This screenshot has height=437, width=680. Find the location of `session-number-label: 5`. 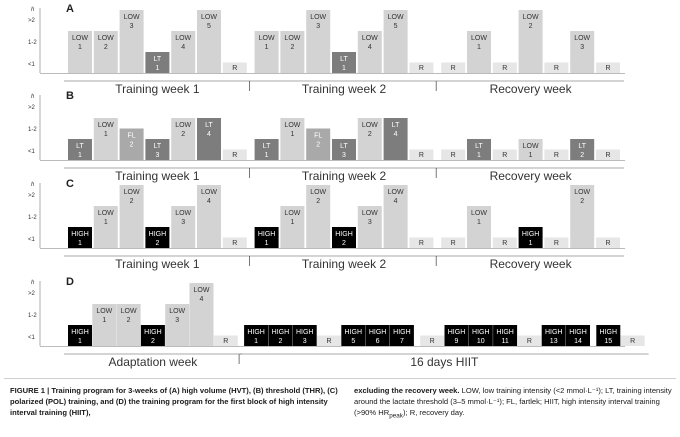

session-number-label: 5 is located at coordinates (209, 26).